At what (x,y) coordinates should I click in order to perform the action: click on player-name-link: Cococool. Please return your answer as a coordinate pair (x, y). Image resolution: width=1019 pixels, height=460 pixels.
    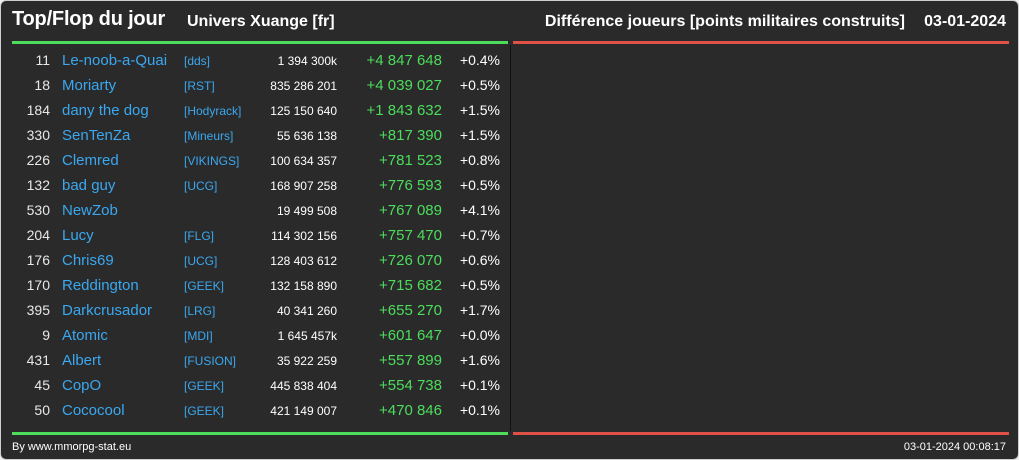
    Looking at the image, I should click on (93, 410).